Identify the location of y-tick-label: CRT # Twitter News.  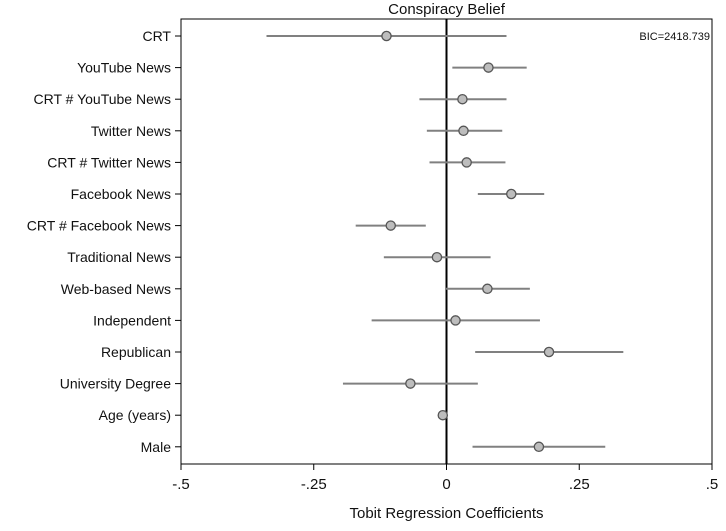
(109, 162).